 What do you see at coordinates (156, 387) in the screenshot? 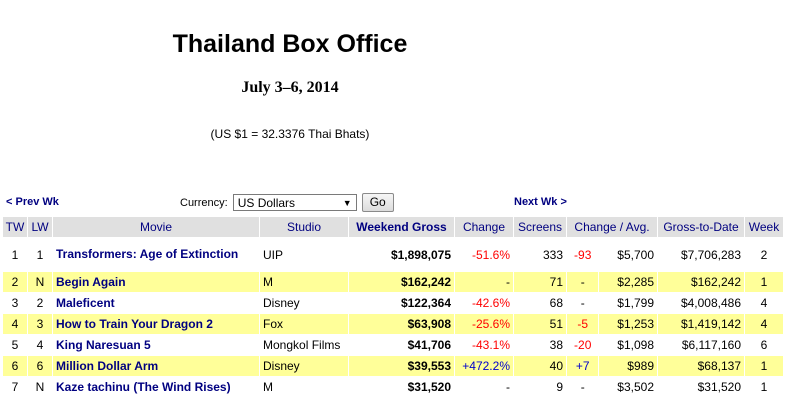
I see `cell-movie-link: Kaze tachinu (The Wind Rises)` at bounding box center [156, 387].